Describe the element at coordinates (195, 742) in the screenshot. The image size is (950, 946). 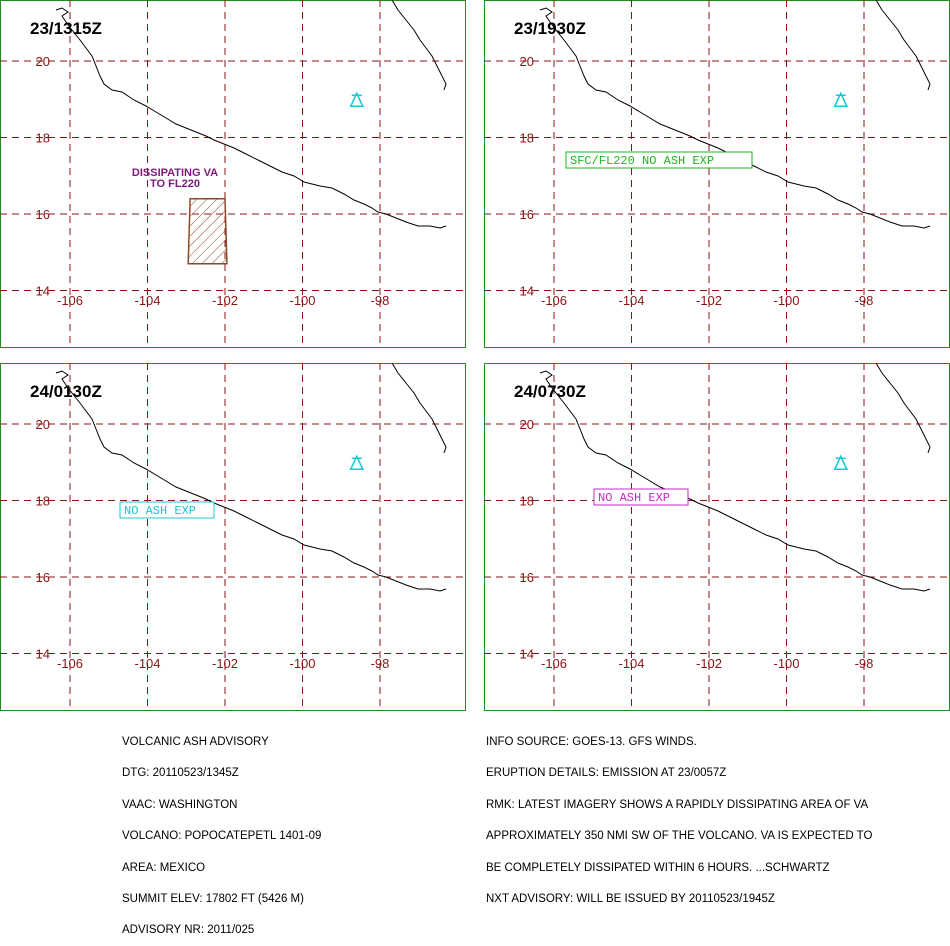
I see `advisory-line: VOLCANIC ASH ADVISORY` at that location.